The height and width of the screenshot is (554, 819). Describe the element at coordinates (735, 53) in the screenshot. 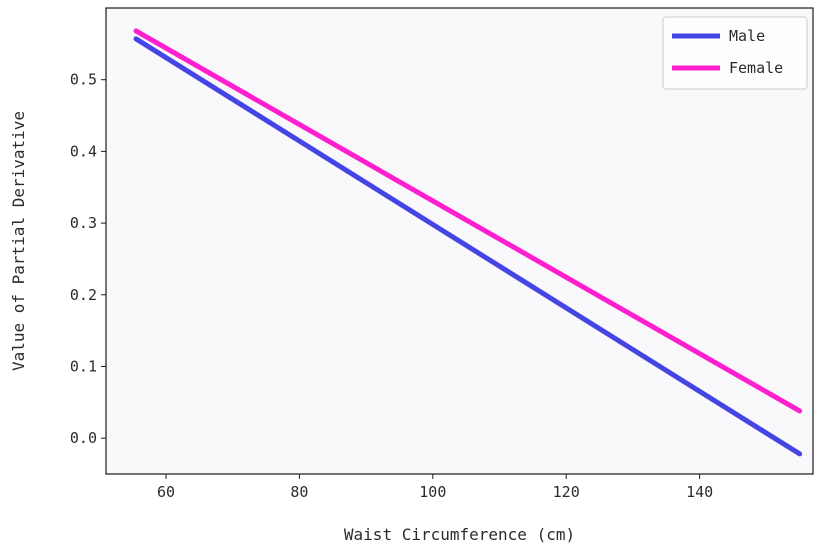

I see `legend: Male Female` at that location.